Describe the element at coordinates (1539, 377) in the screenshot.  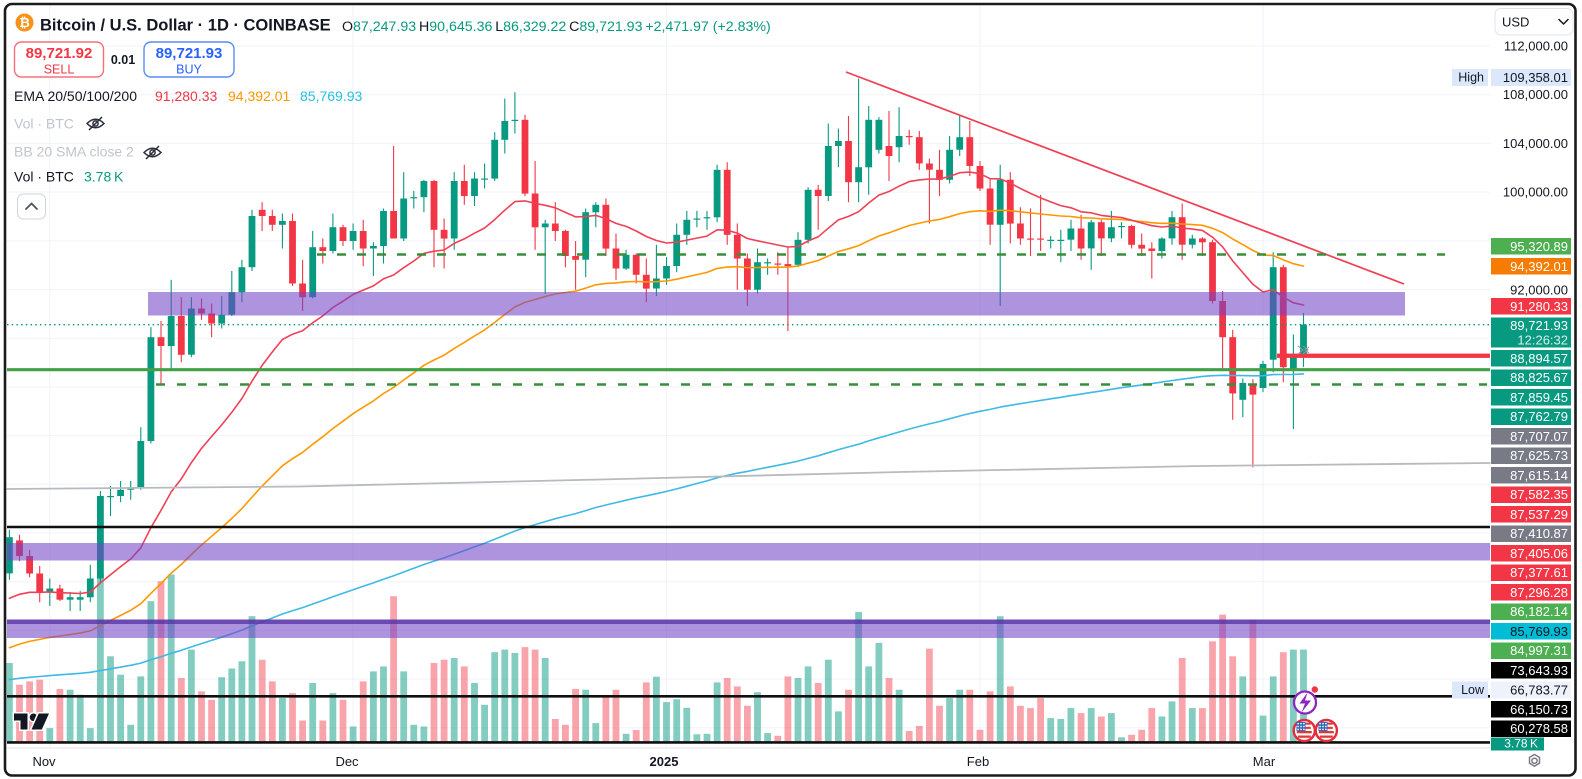
I see `svg-text: 88,825.67` at that location.